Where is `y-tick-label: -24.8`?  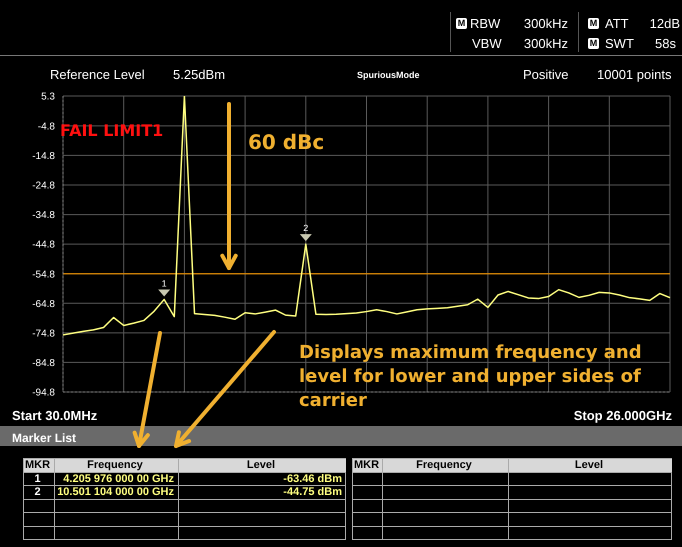 y-tick-label: -24.8 is located at coordinates (44, 186).